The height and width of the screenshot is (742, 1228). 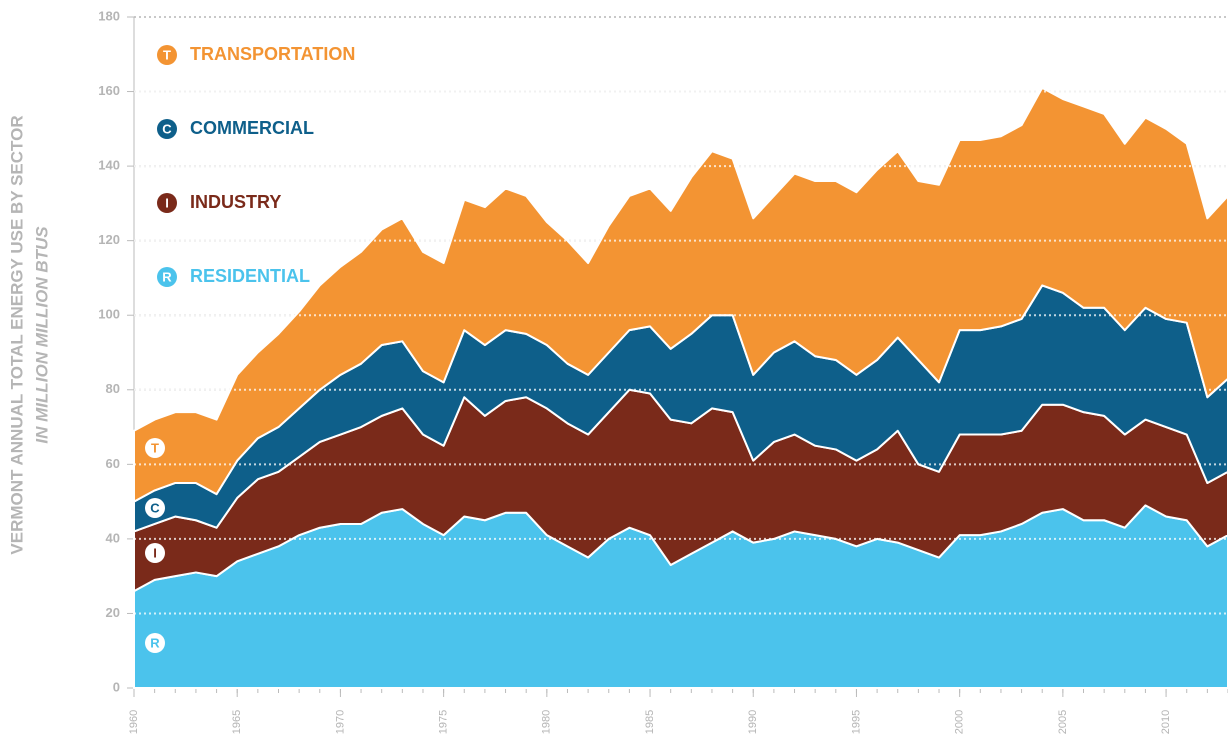 I want to click on legend-badge-letter: R, so click(x=167, y=276).